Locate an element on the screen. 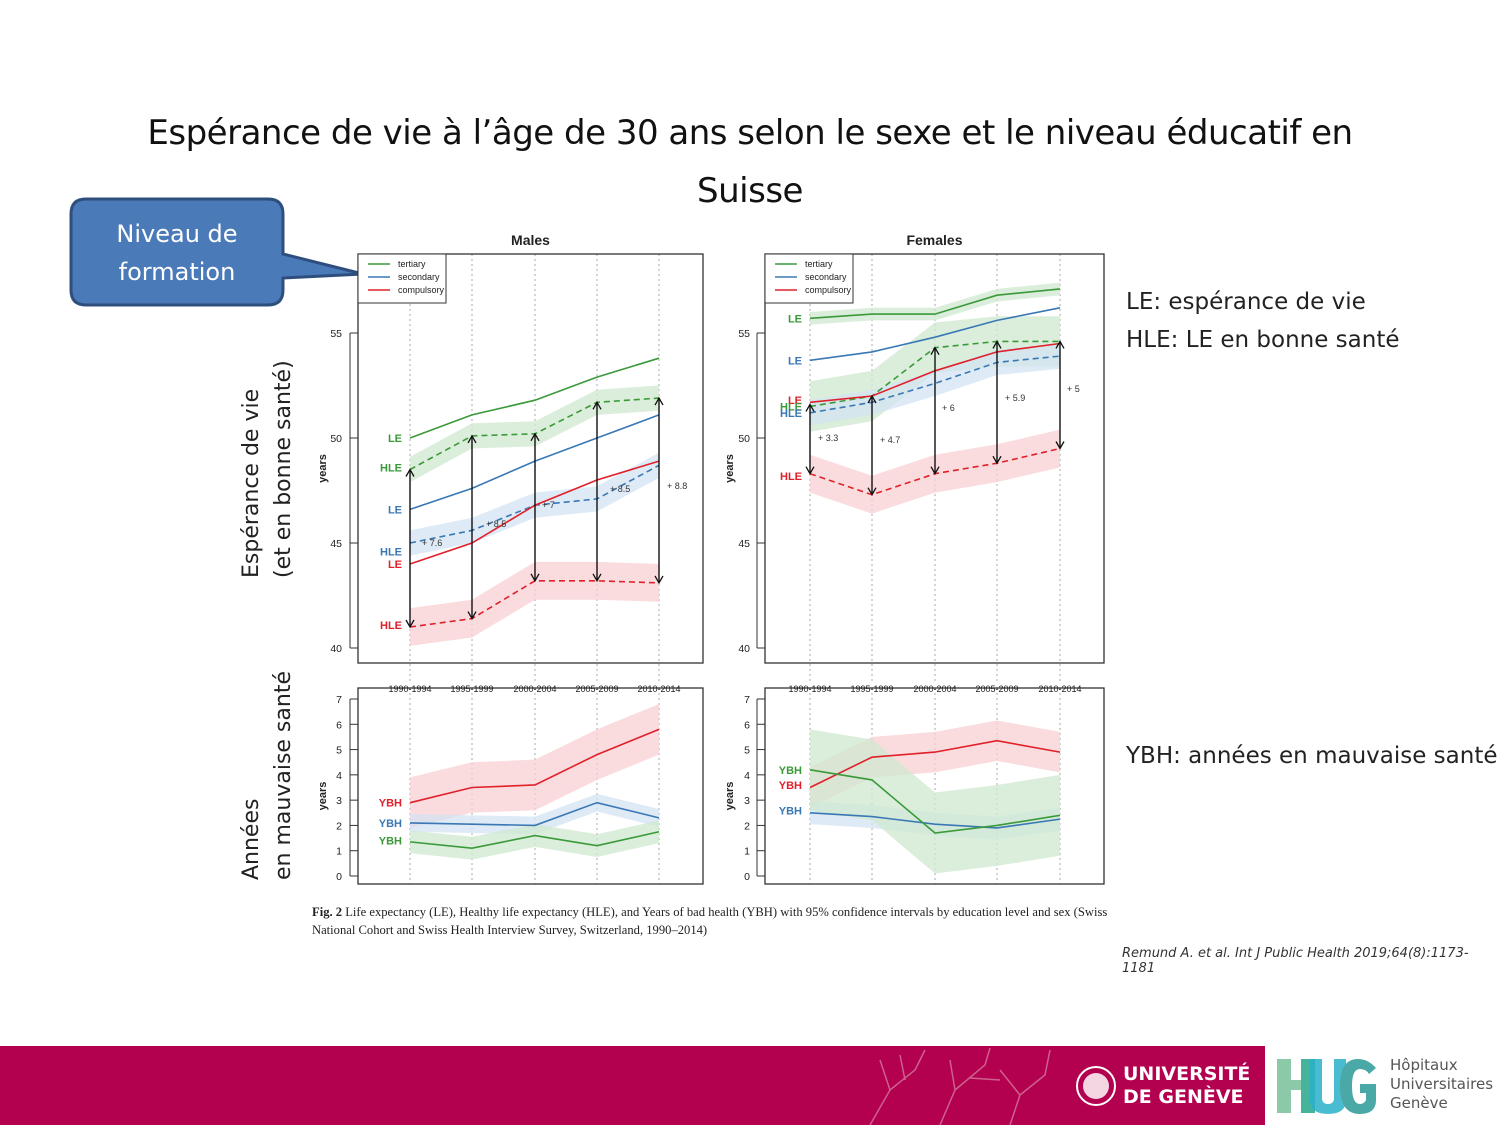 The image size is (1500, 1125). svg-text: 50 is located at coordinates (744, 439).